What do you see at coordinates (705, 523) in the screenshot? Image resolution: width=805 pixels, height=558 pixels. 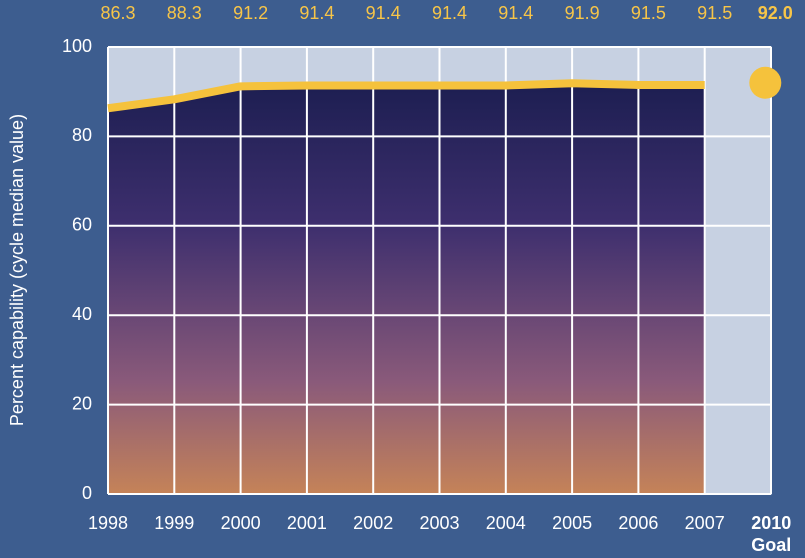 I see `x-tick-label: 2007` at bounding box center [705, 523].